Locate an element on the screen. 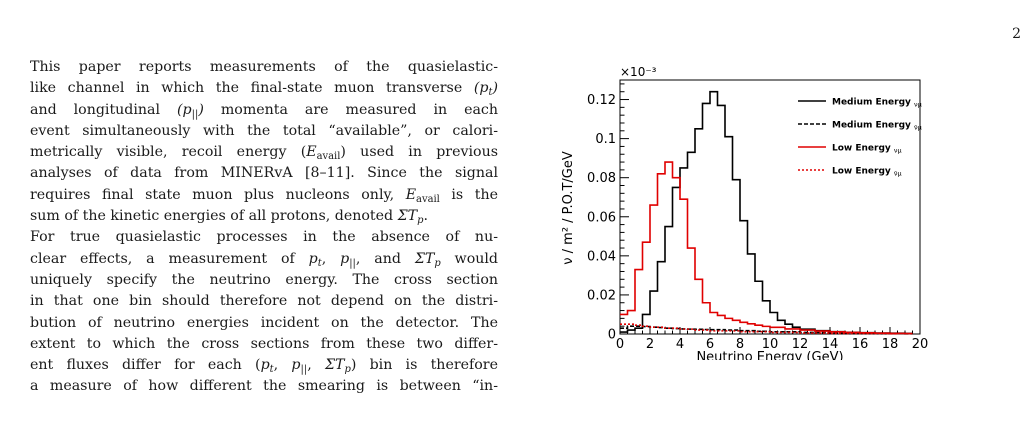 The height and width of the screenshot is (429, 1029). x-tick-label: 0 is located at coordinates (620, 344).